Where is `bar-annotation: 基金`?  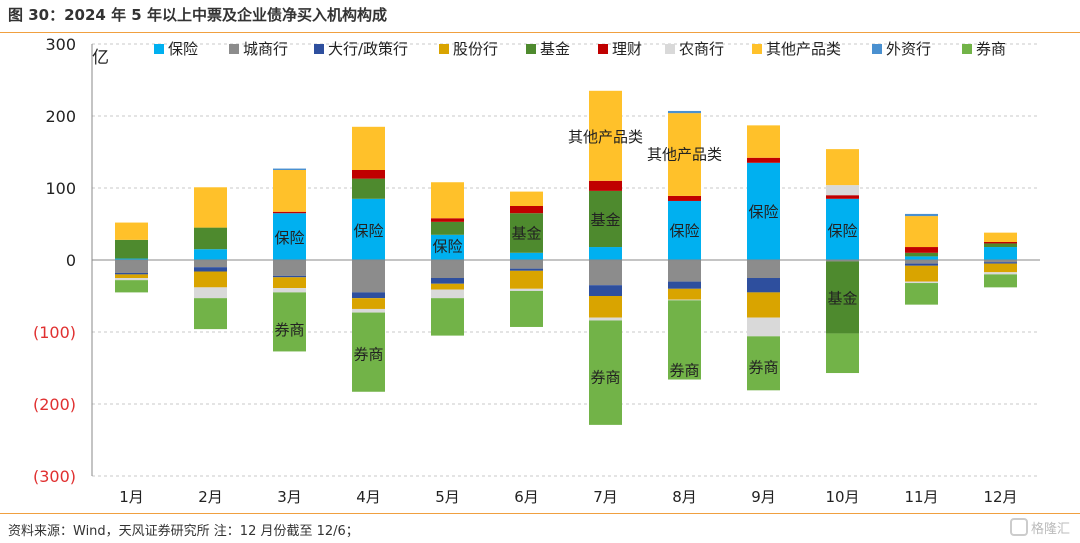
bar-annotation: 基金 is located at coordinates (605, 220).